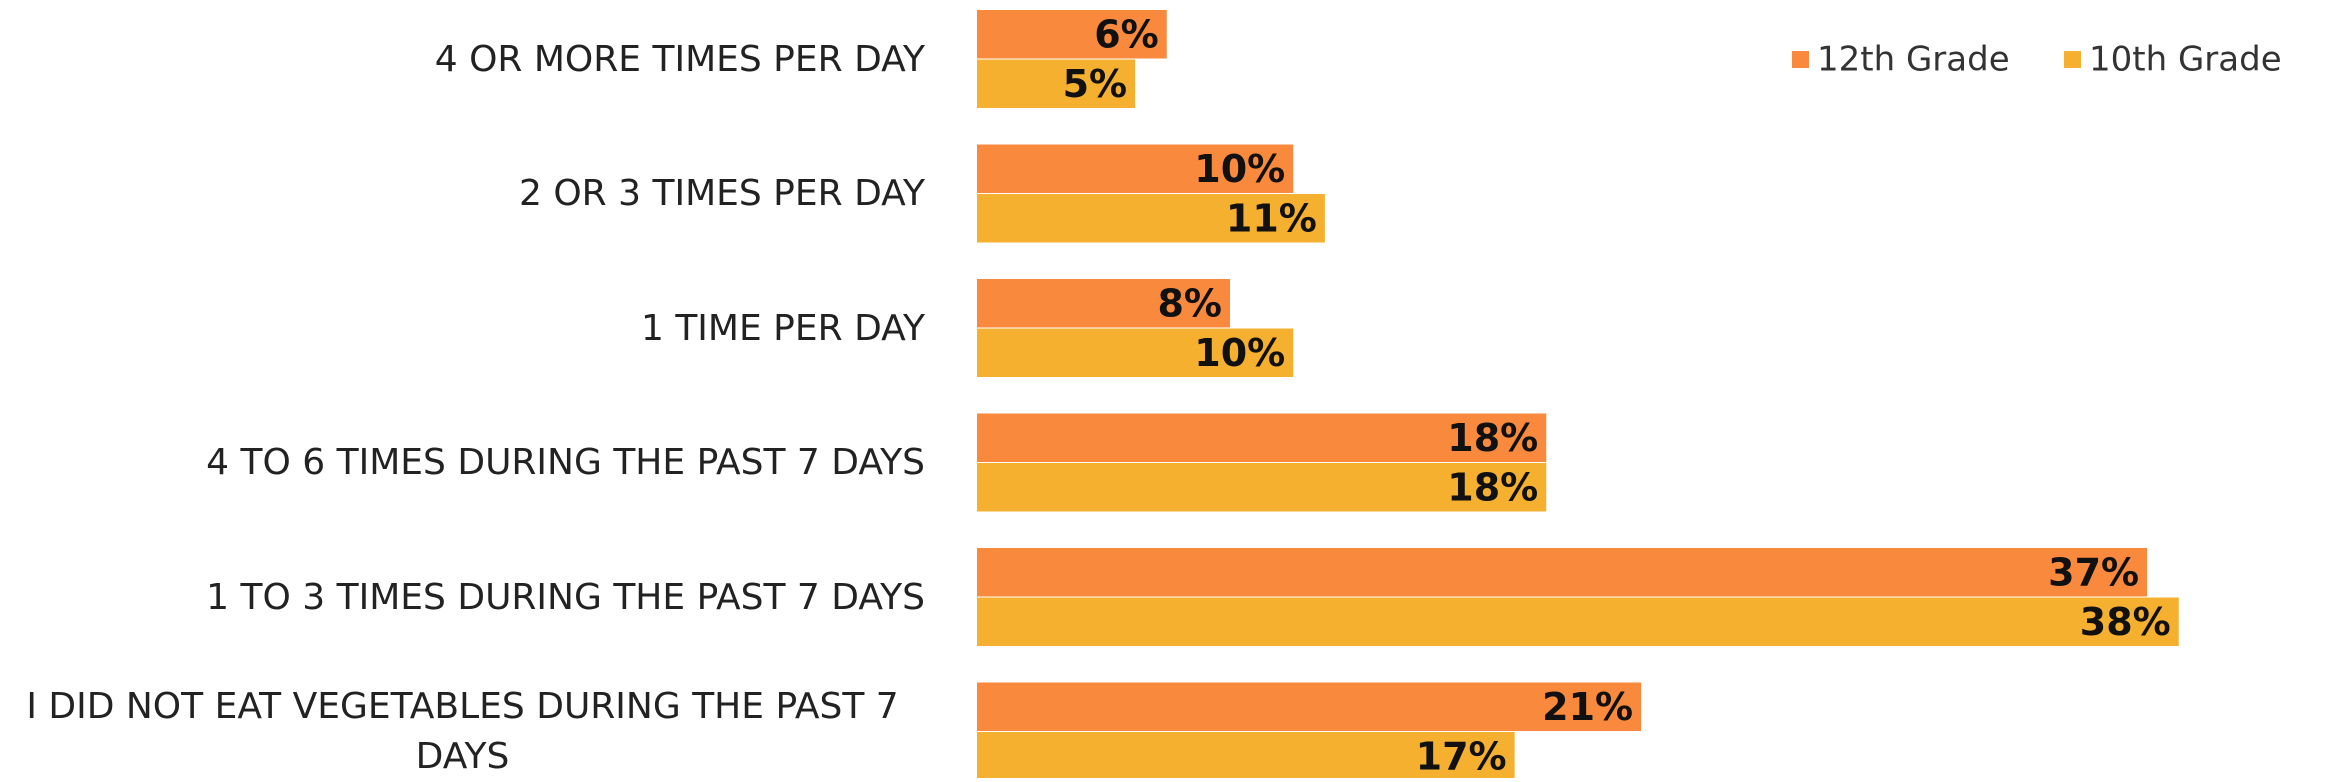  What do you see at coordinates (2185, 60) in the screenshot?
I see `legend-label: 10th Grade` at bounding box center [2185, 60].